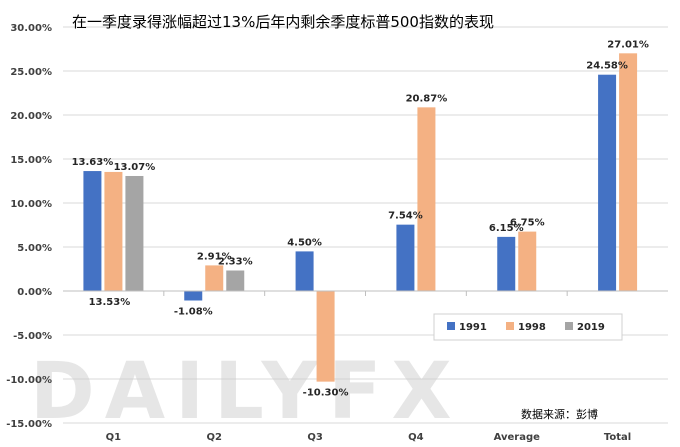  Describe the element at coordinates (34, 248) in the screenshot. I see `y-tick-label: 5.00%` at that location.